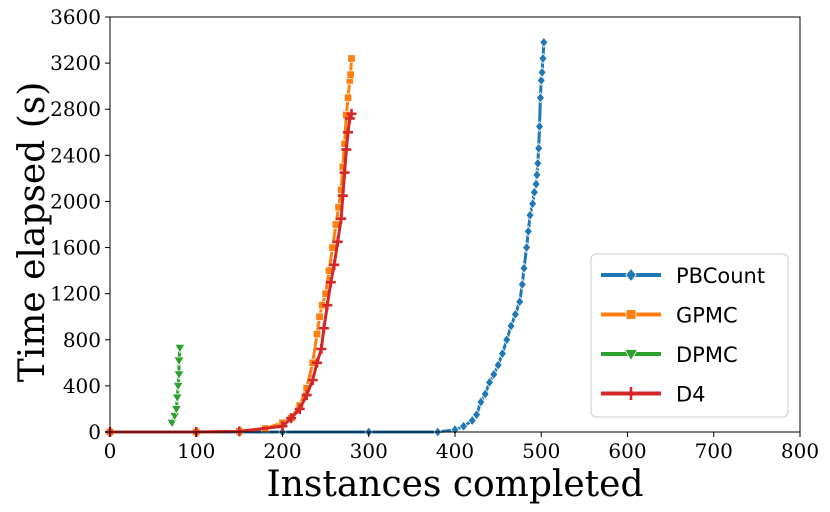 The height and width of the screenshot is (512, 830). I want to click on y-tick-label: 1200, so click(75, 294).